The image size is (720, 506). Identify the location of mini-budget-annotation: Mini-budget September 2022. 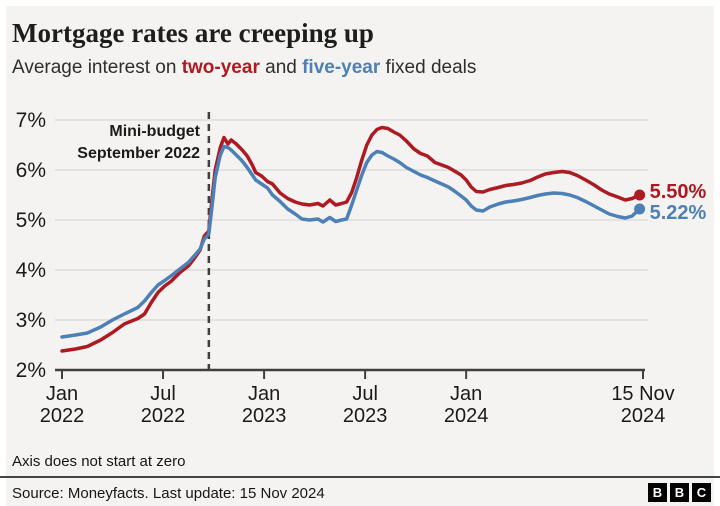
(100, 143).